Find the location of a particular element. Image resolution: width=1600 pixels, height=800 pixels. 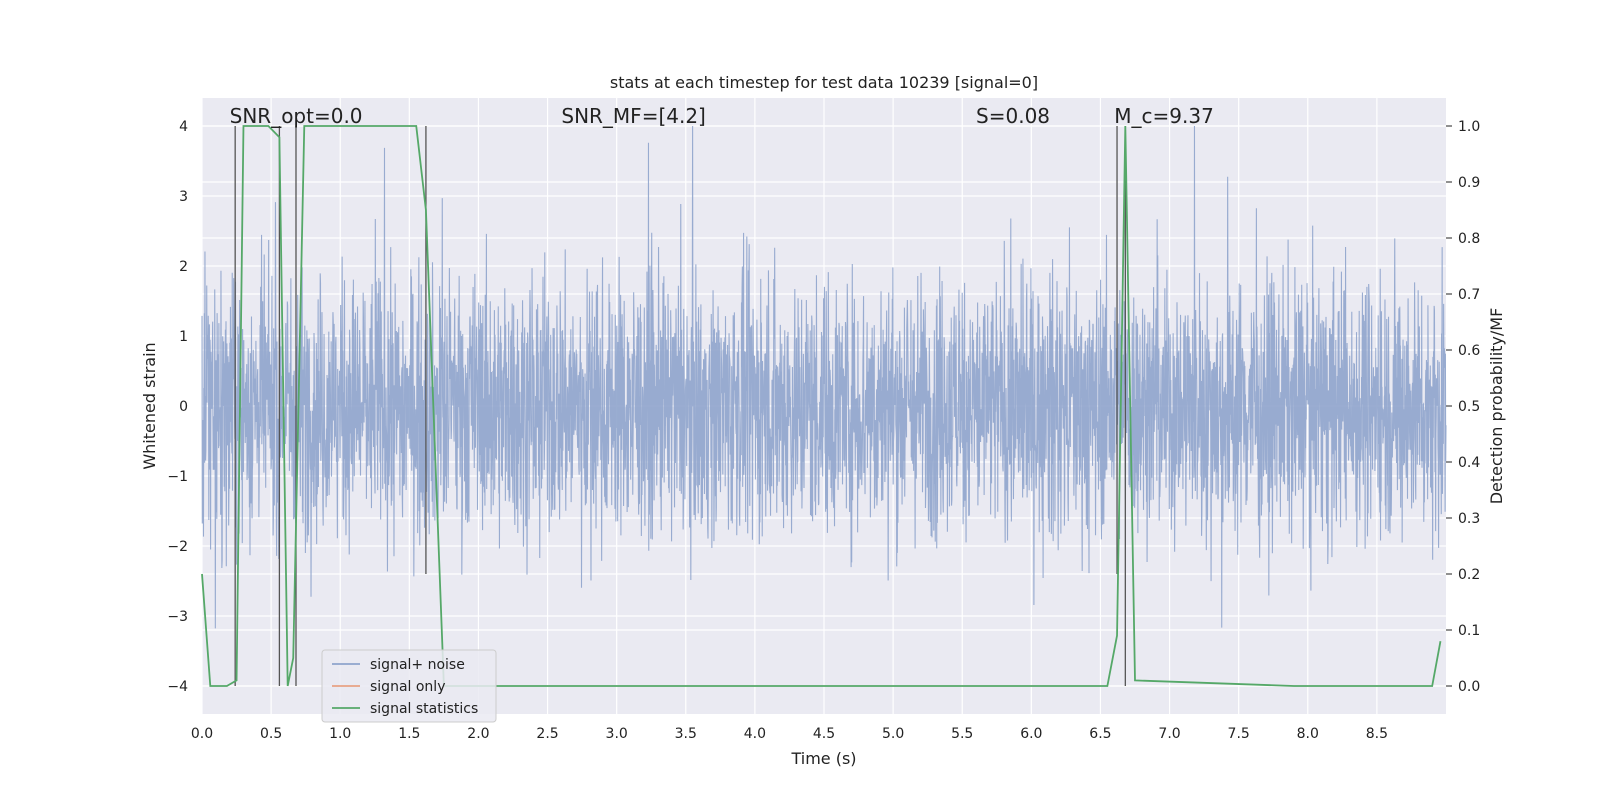

y-tick-label: 3 is located at coordinates (183, 197).